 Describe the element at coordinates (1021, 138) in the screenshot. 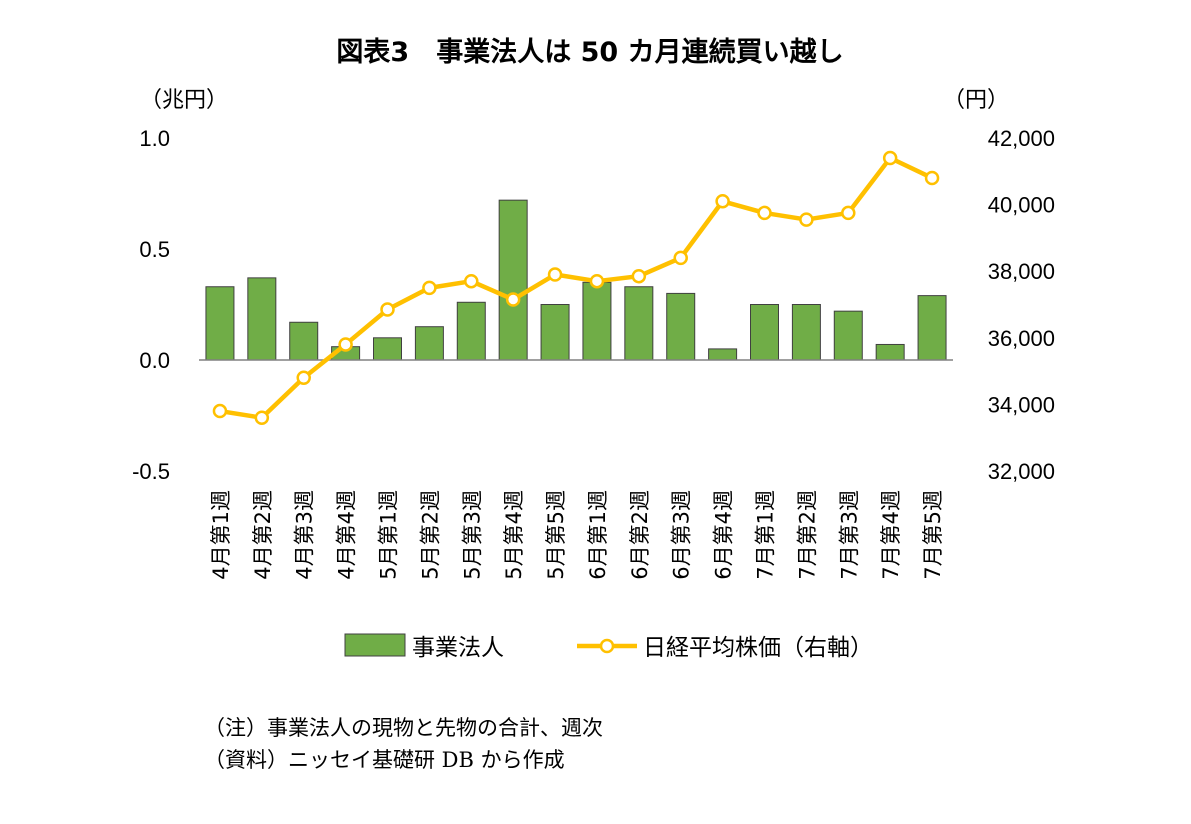

I see `right-tick-label: 42,000` at that location.